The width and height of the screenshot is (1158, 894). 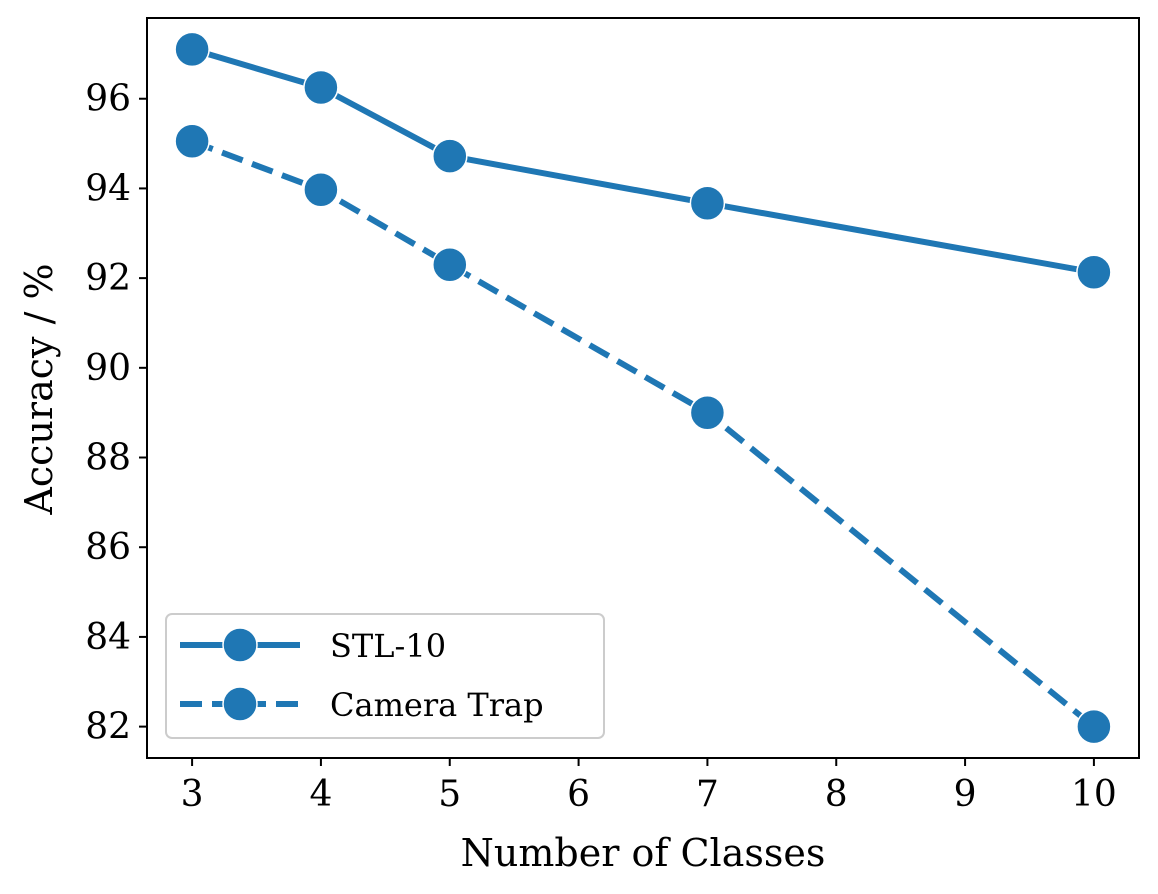 I want to click on legend-label-camera-trap: Camera Trap, so click(x=437, y=705).